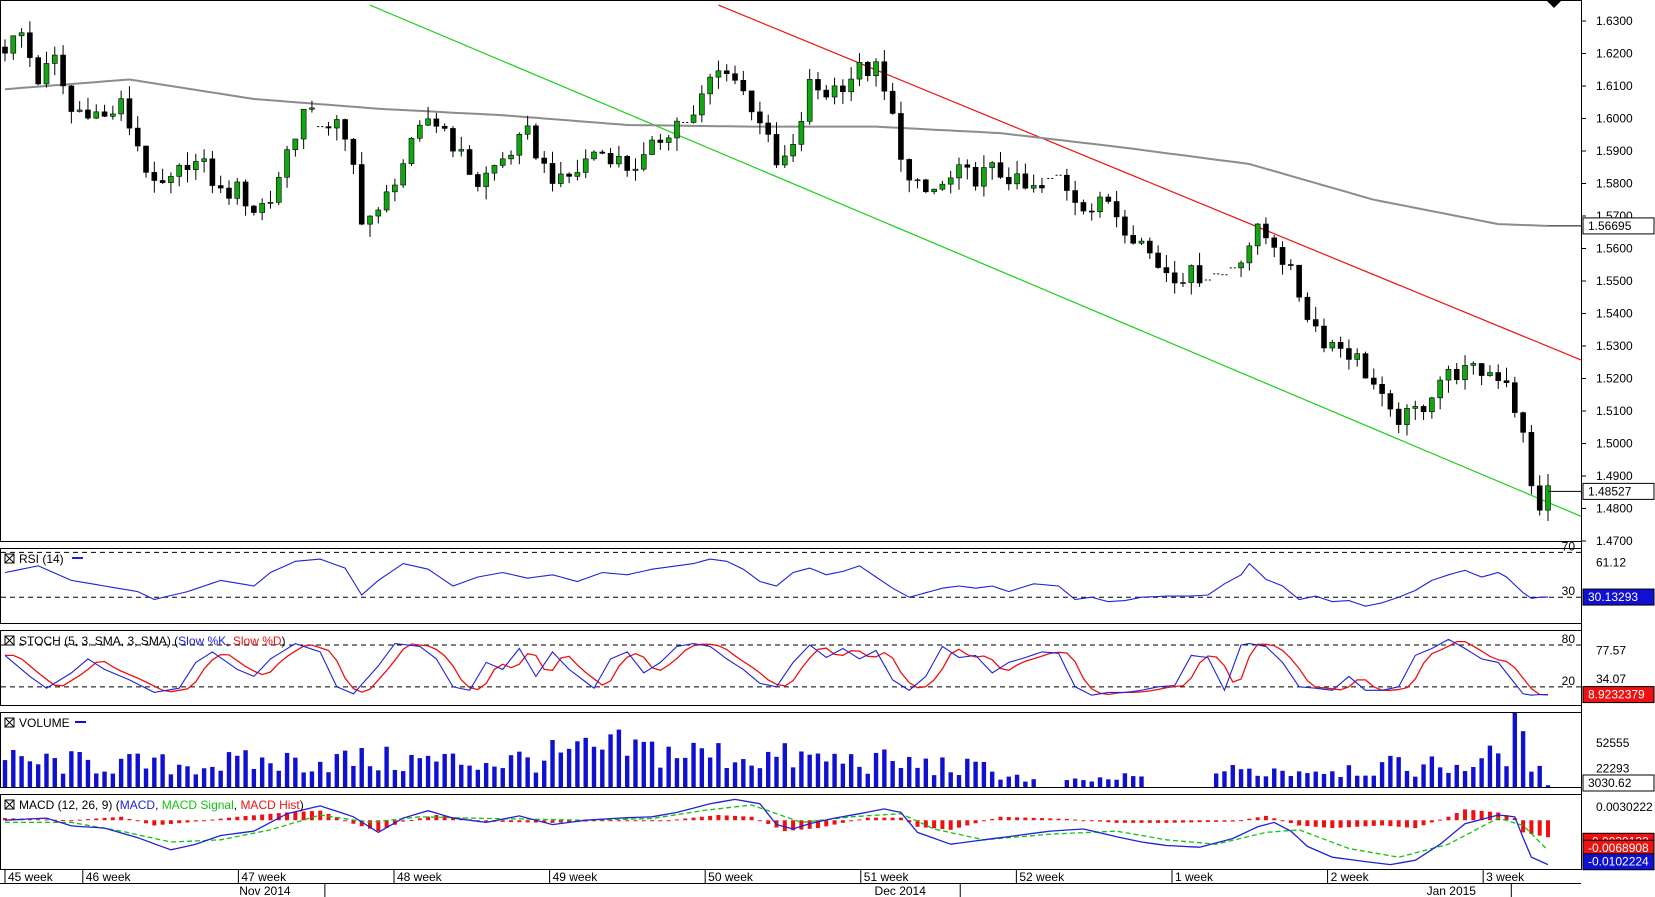 The height and width of the screenshot is (897, 1655). Describe the element at coordinates (1554, 4) in the screenshot. I see `chevron-down-icon` at that location.